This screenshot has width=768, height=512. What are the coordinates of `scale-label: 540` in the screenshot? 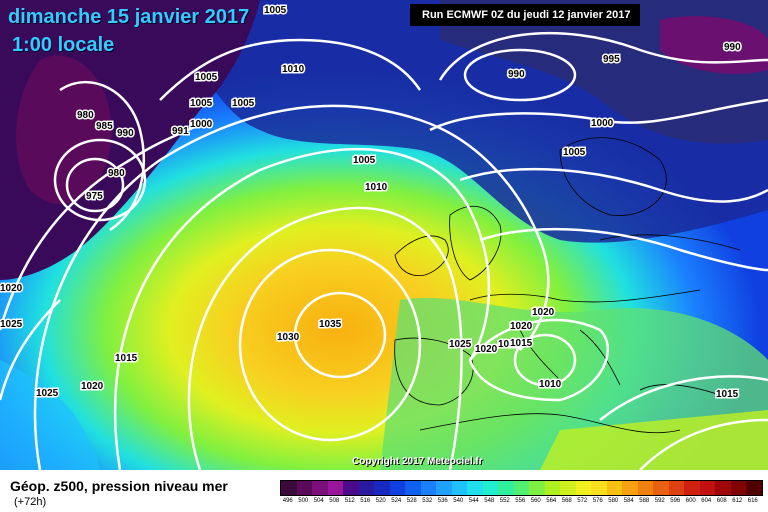 It's located at (458, 501).